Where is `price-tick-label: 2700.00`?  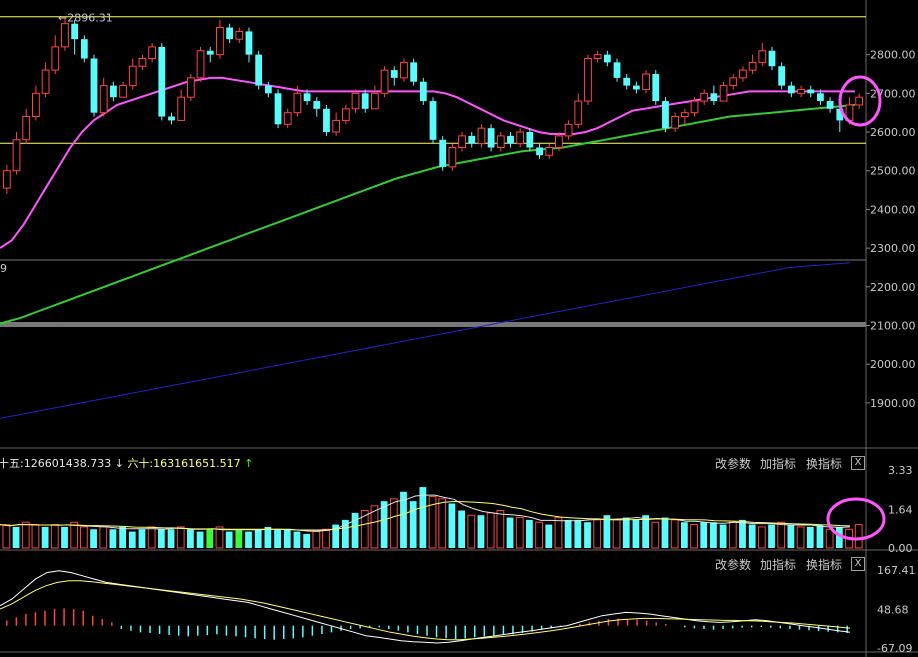 price-tick-label: 2700.00 is located at coordinates (893, 93).